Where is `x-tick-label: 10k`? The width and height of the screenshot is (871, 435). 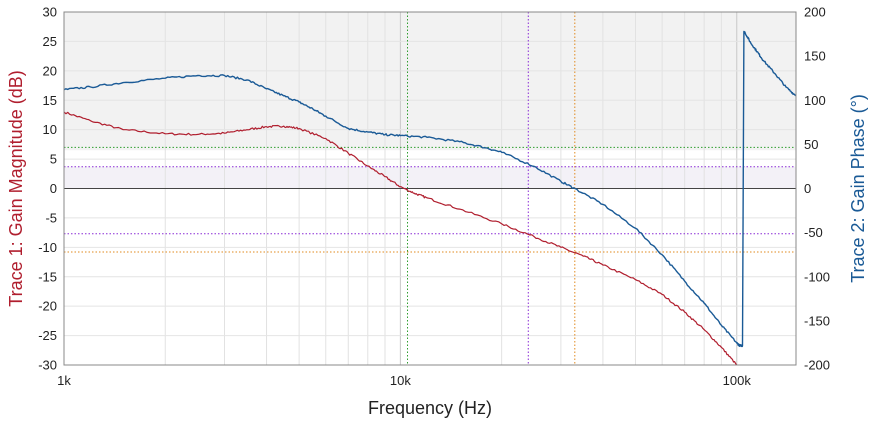 x-tick-label: 10k is located at coordinates (400, 380).